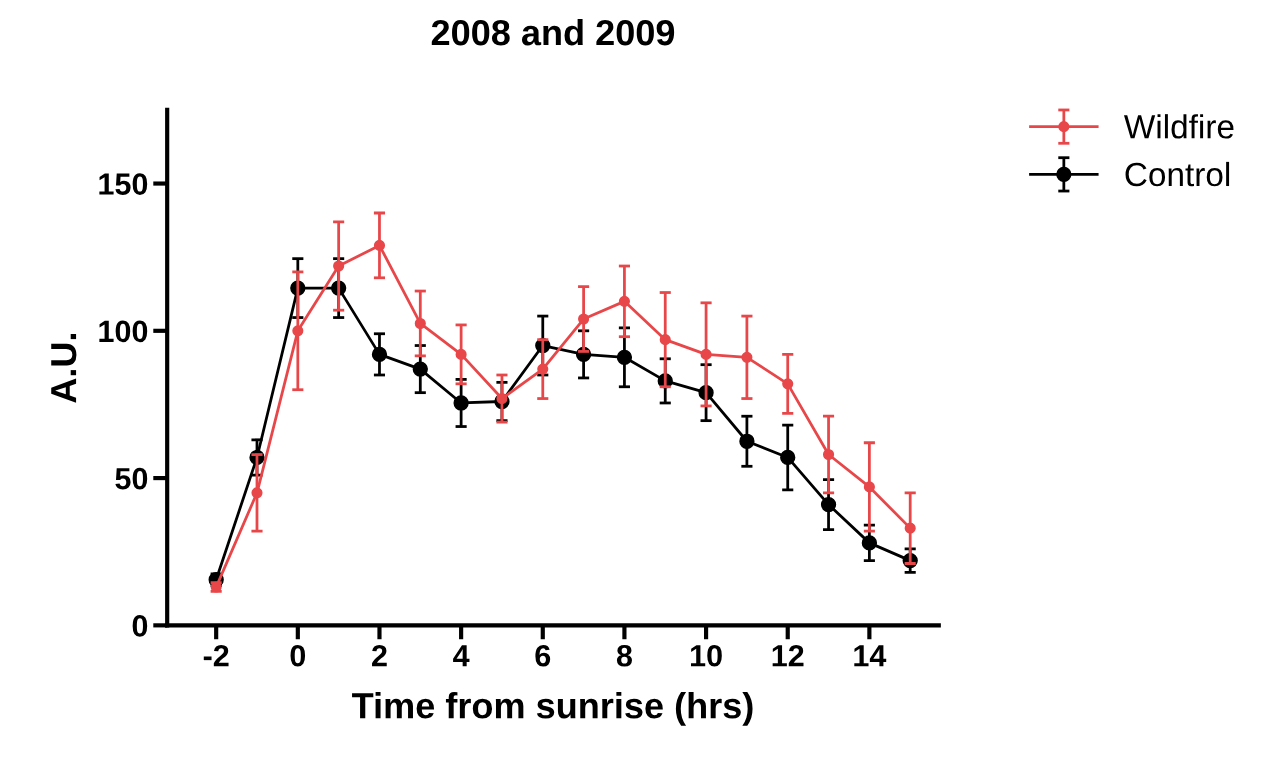 Image resolution: width=1286 pixels, height=758 pixels. I want to click on legend-label: Control, so click(1177, 174).